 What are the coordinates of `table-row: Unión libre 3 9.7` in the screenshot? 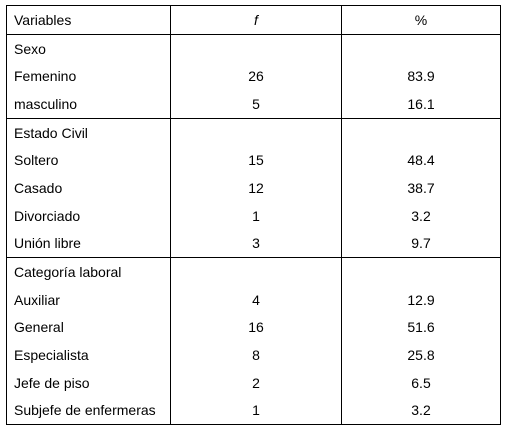 It's located at (253, 243).